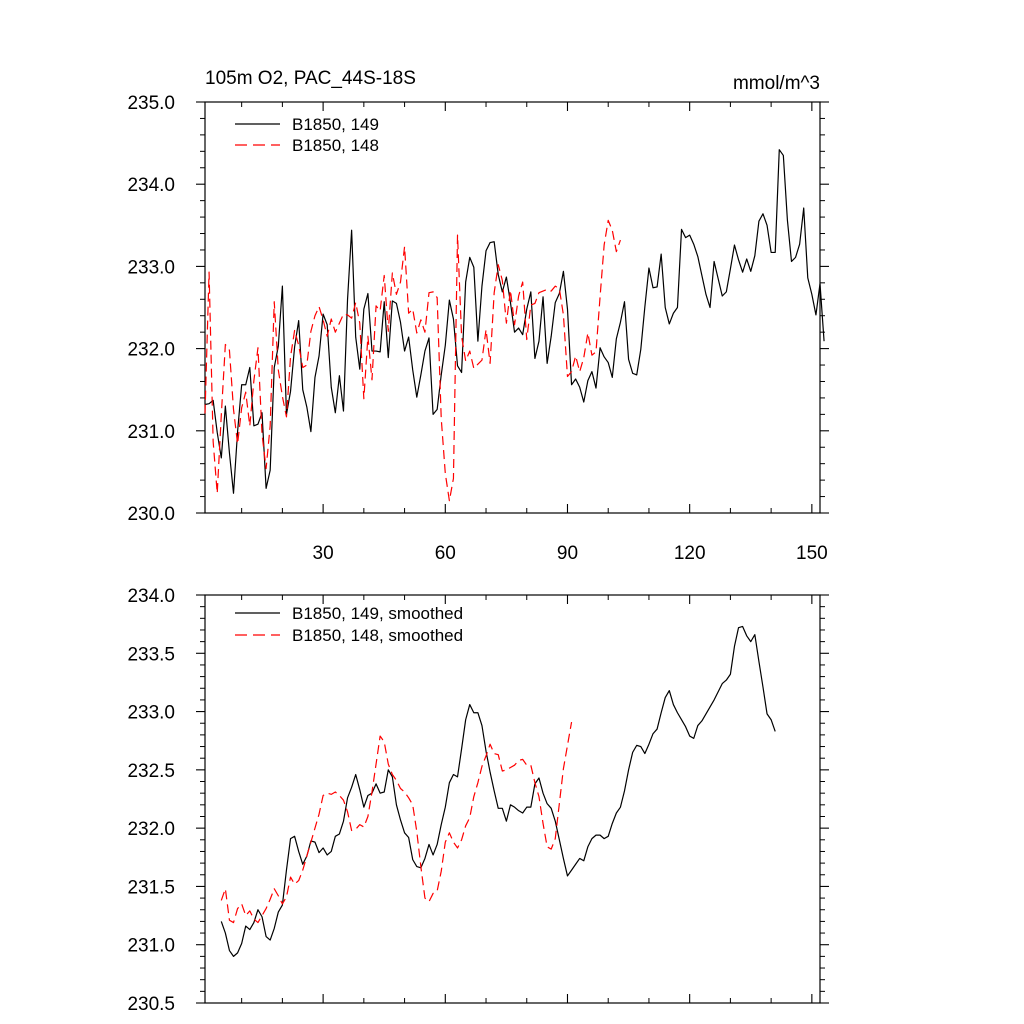  What do you see at coordinates (151, 887) in the screenshot?
I see `bottom-ytick-label-2: 231.5` at bounding box center [151, 887].